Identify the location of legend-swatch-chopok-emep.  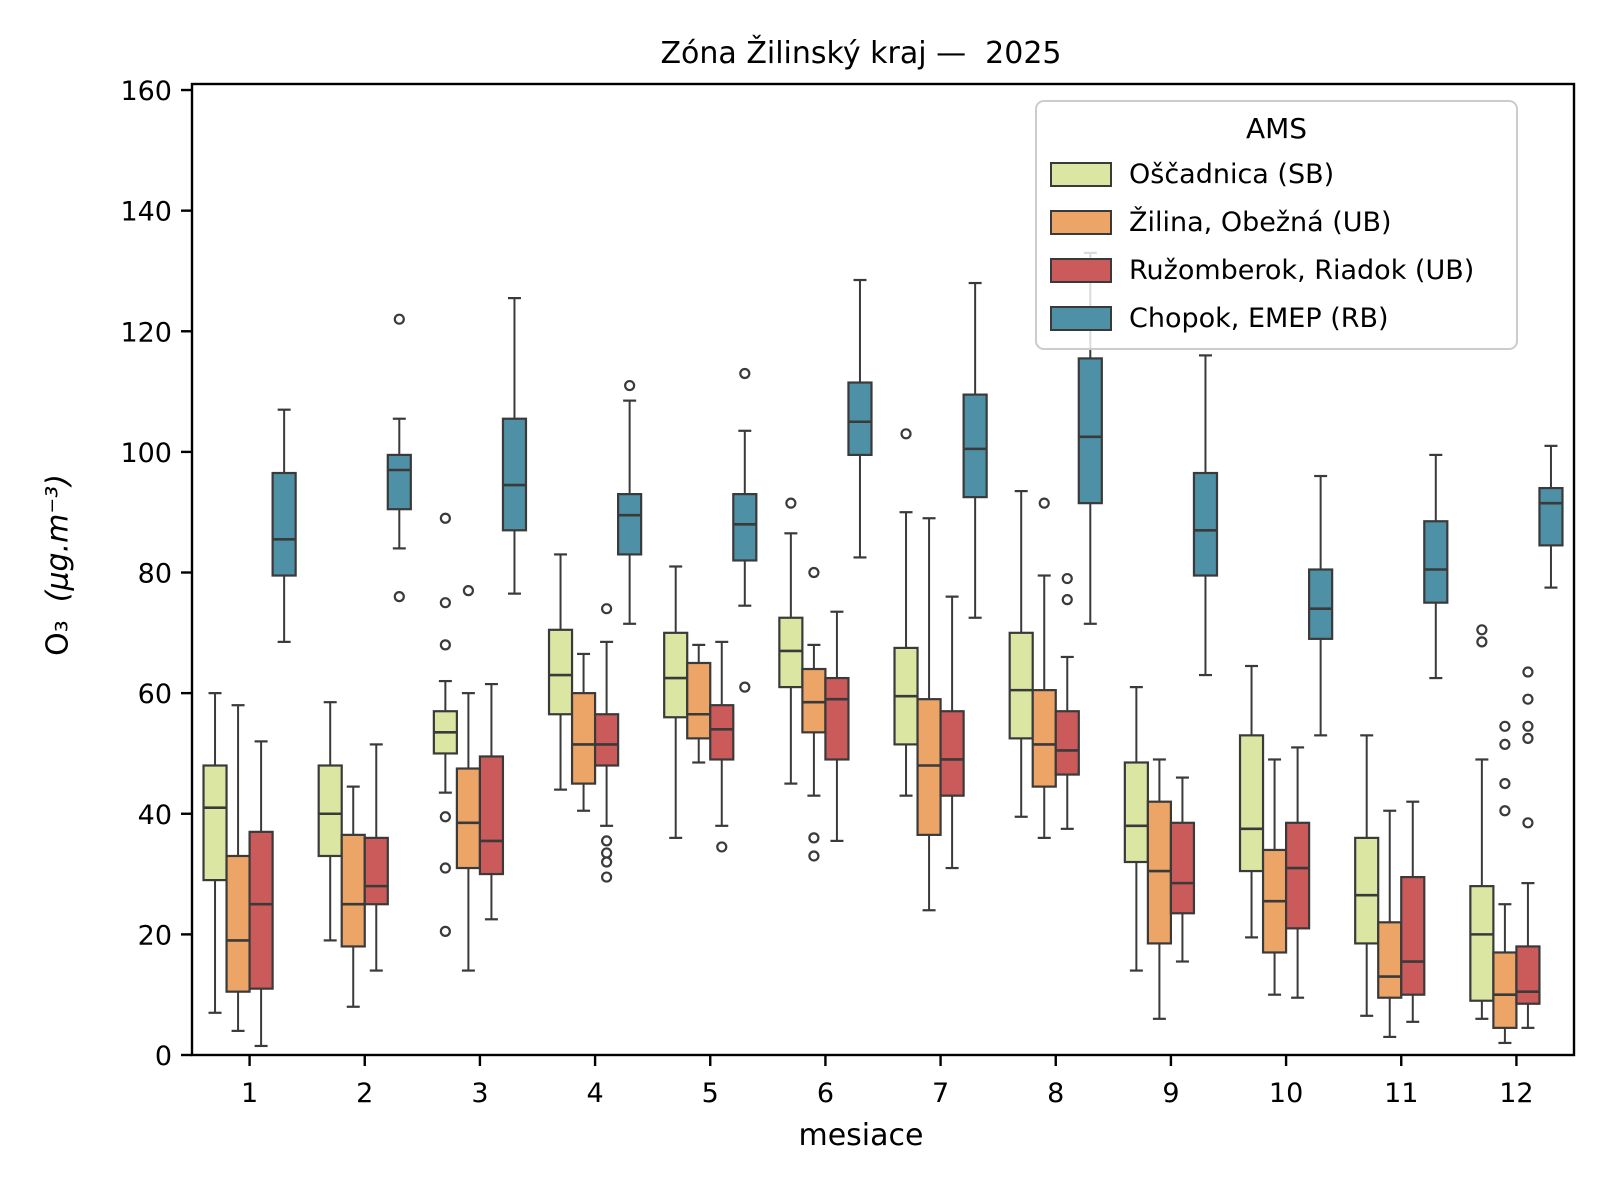
(1081, 318).